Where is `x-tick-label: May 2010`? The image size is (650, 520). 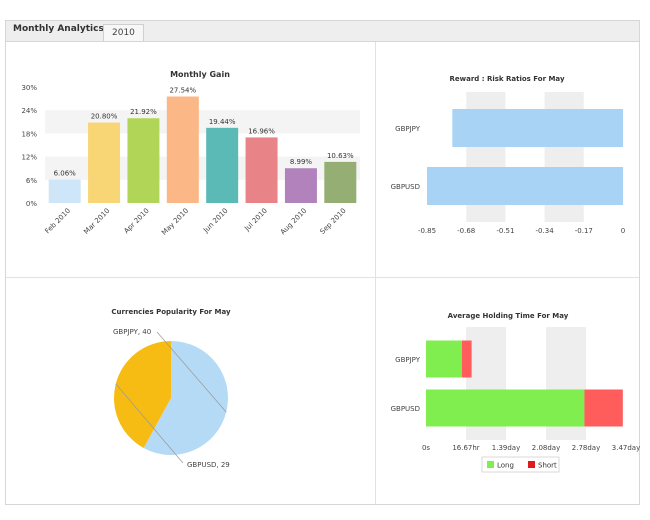
x-tick-label: May 2010 is located at coordinates (175, 222).